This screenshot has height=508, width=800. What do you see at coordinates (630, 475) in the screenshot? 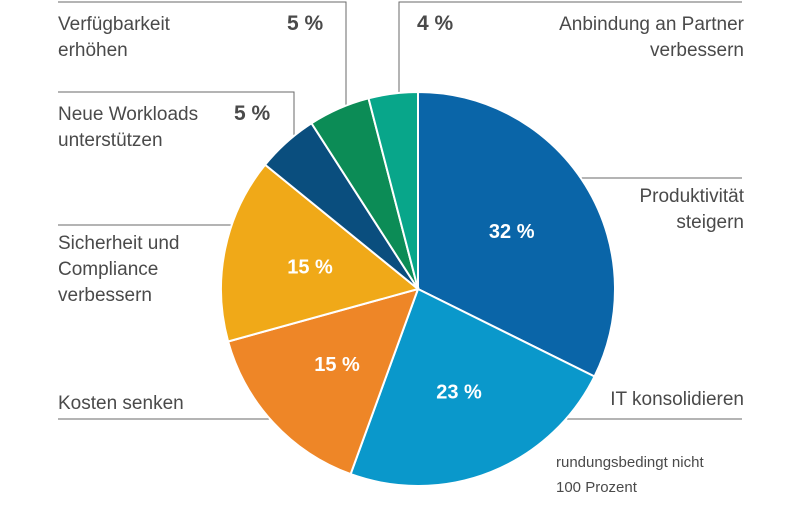
I see `footnote: rundungsbedingt nicht 100 Prozent` at bounding box center [630, 475].